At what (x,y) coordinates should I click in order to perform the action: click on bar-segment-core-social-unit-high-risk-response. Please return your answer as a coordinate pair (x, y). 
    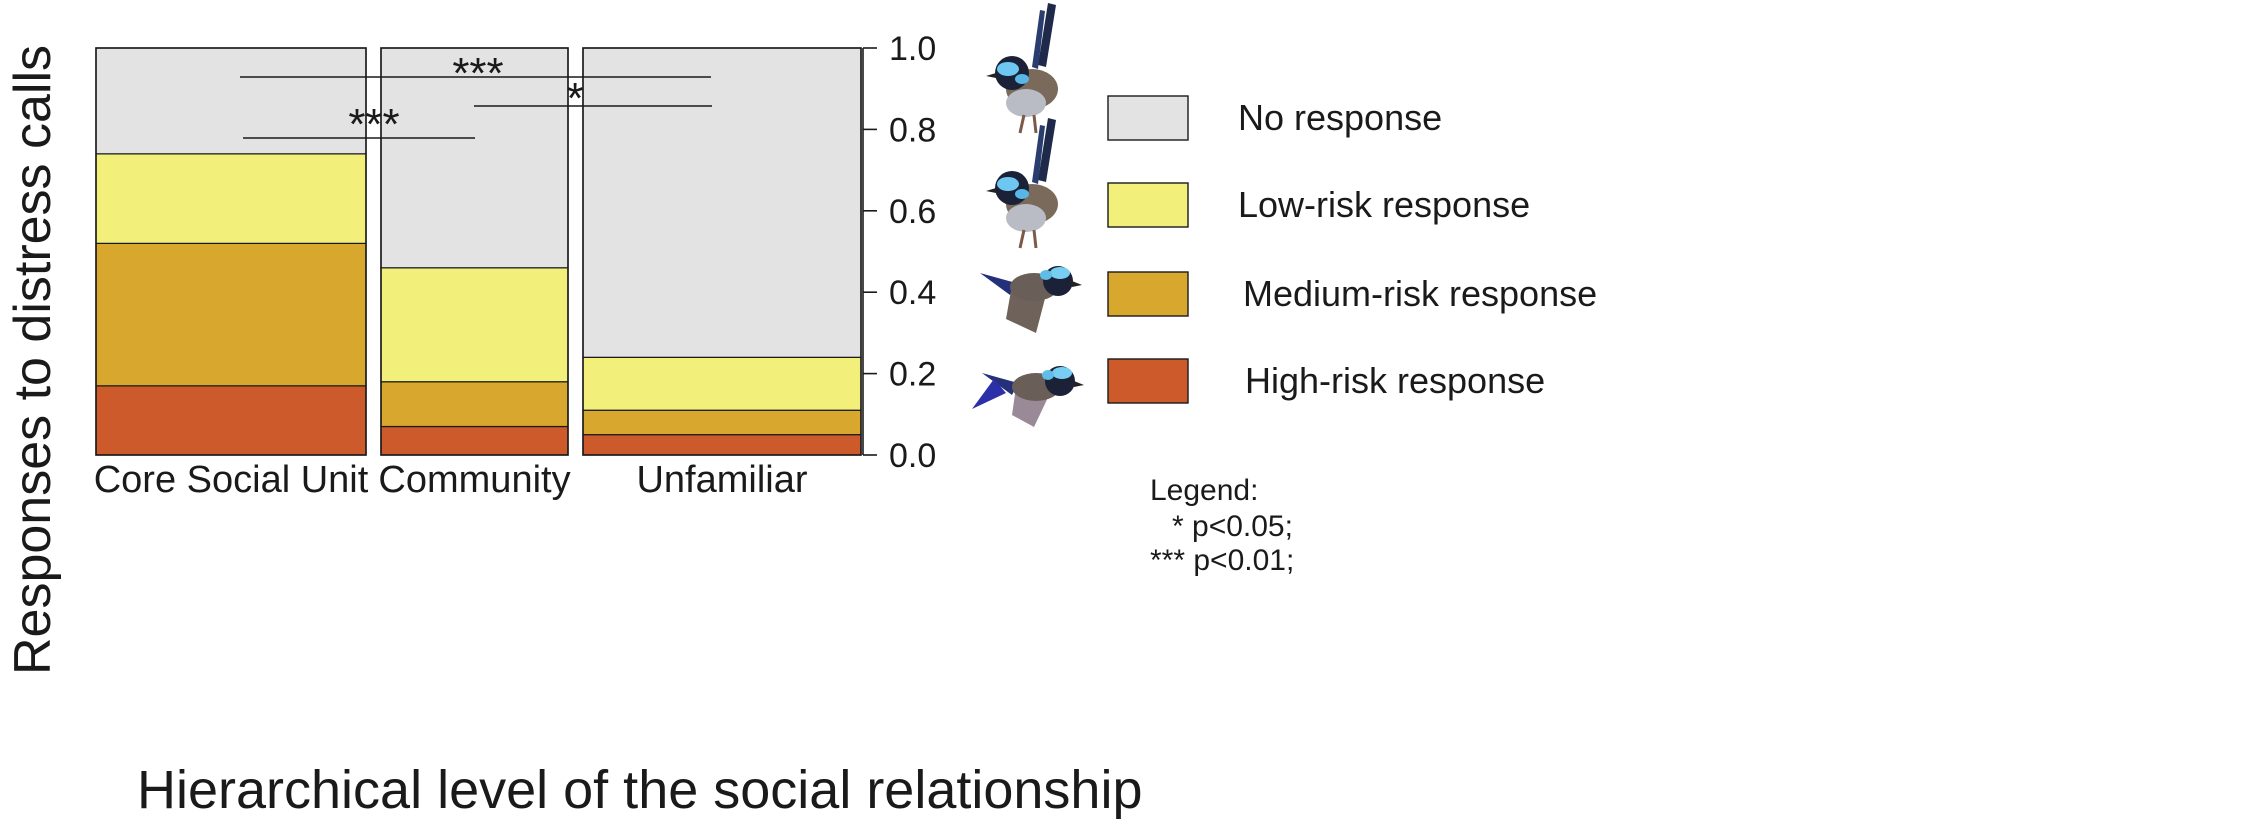
    Looking at the image, I should click on (231, 420).